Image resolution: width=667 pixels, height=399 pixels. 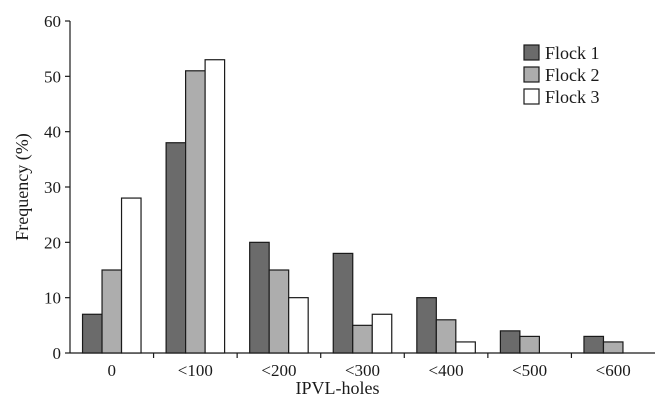 What do you see at coordinates (52, 298) in the screenshot?
I see `y-tick-label: 10` at bounding box center [52, 298].